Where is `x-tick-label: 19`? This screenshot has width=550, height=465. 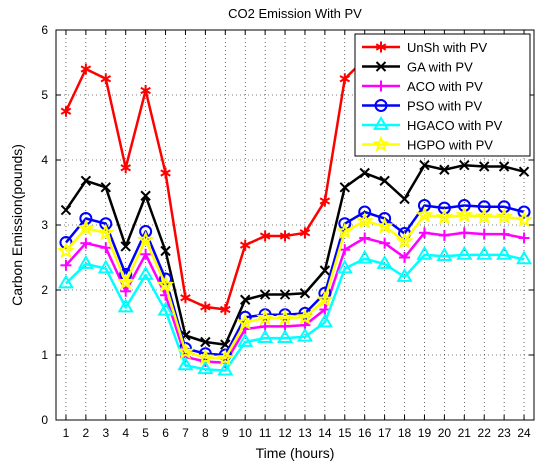 x-tick-label: 19 is located at coordinates (425, 433).